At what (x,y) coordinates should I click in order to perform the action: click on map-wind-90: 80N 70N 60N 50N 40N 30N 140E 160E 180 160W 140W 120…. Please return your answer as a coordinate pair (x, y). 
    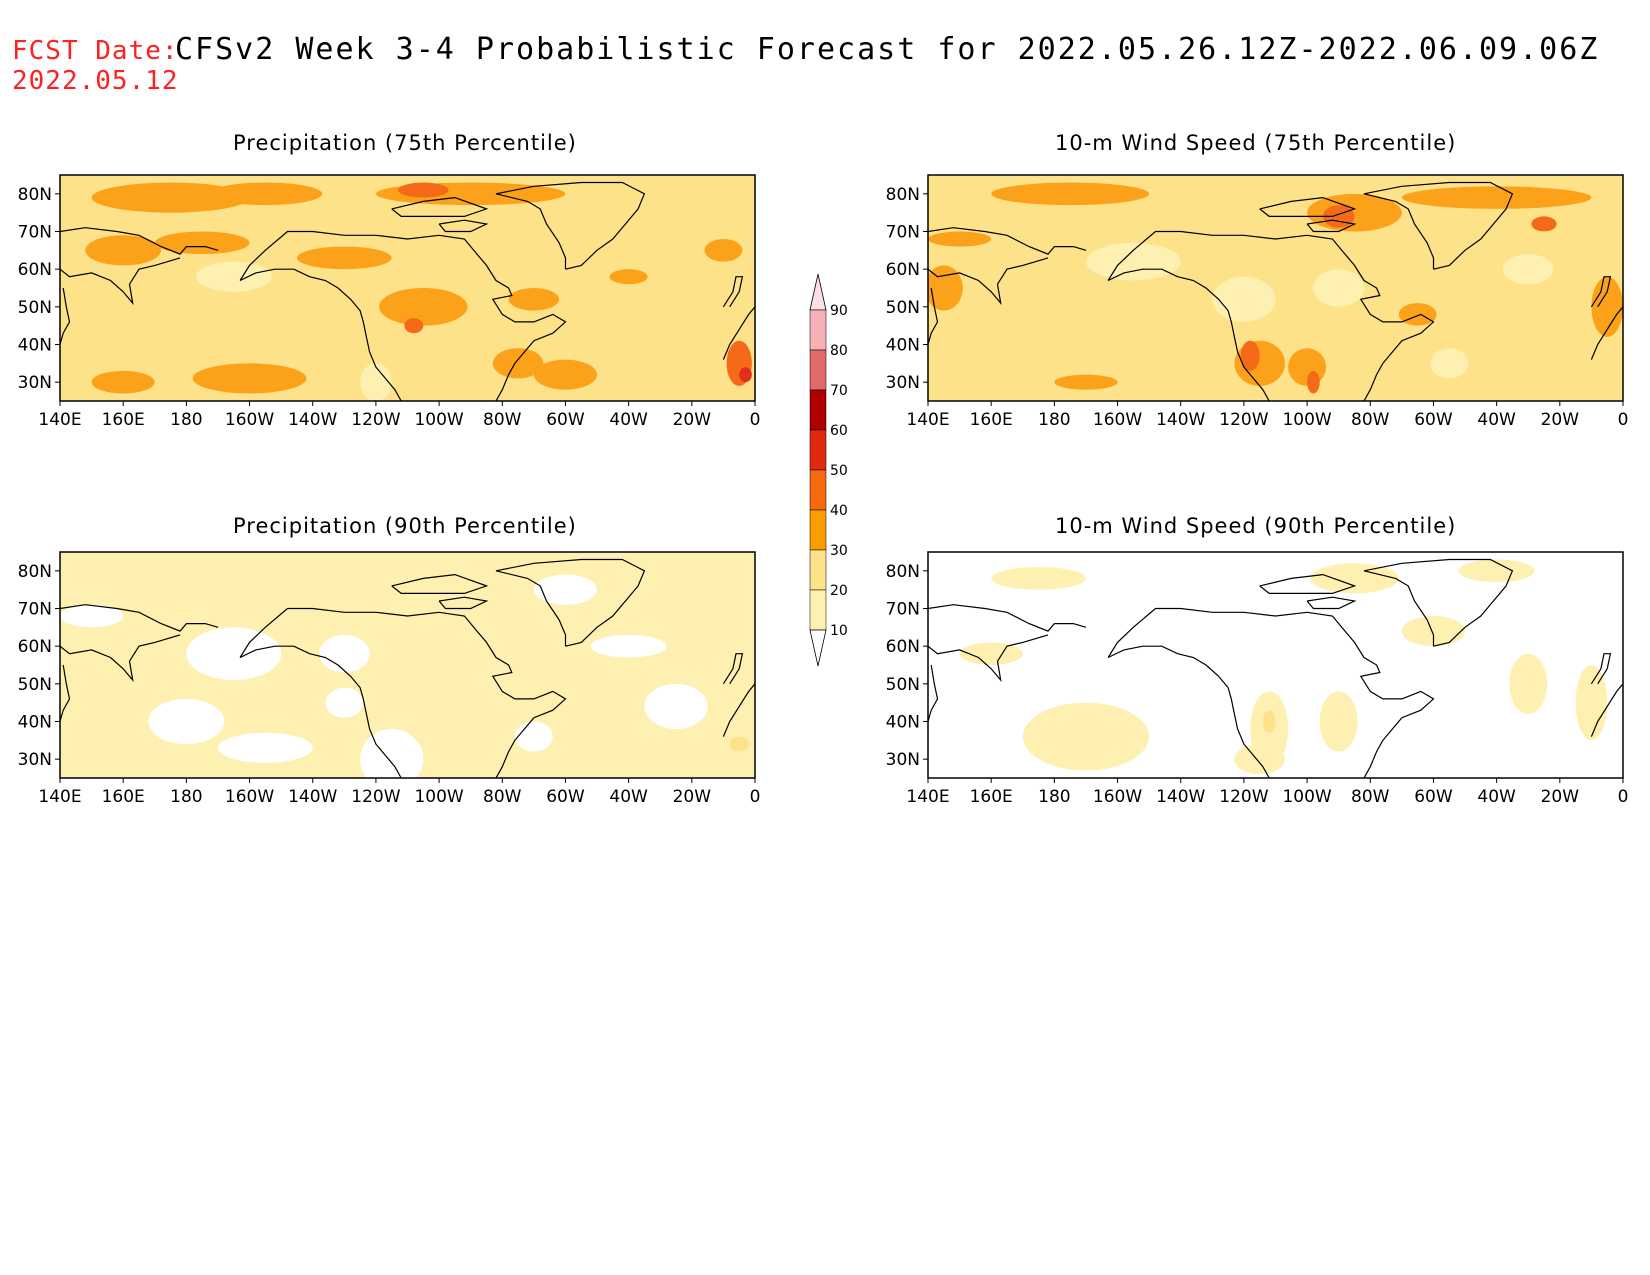
    Looking at the image, I should click on (1257, 679).